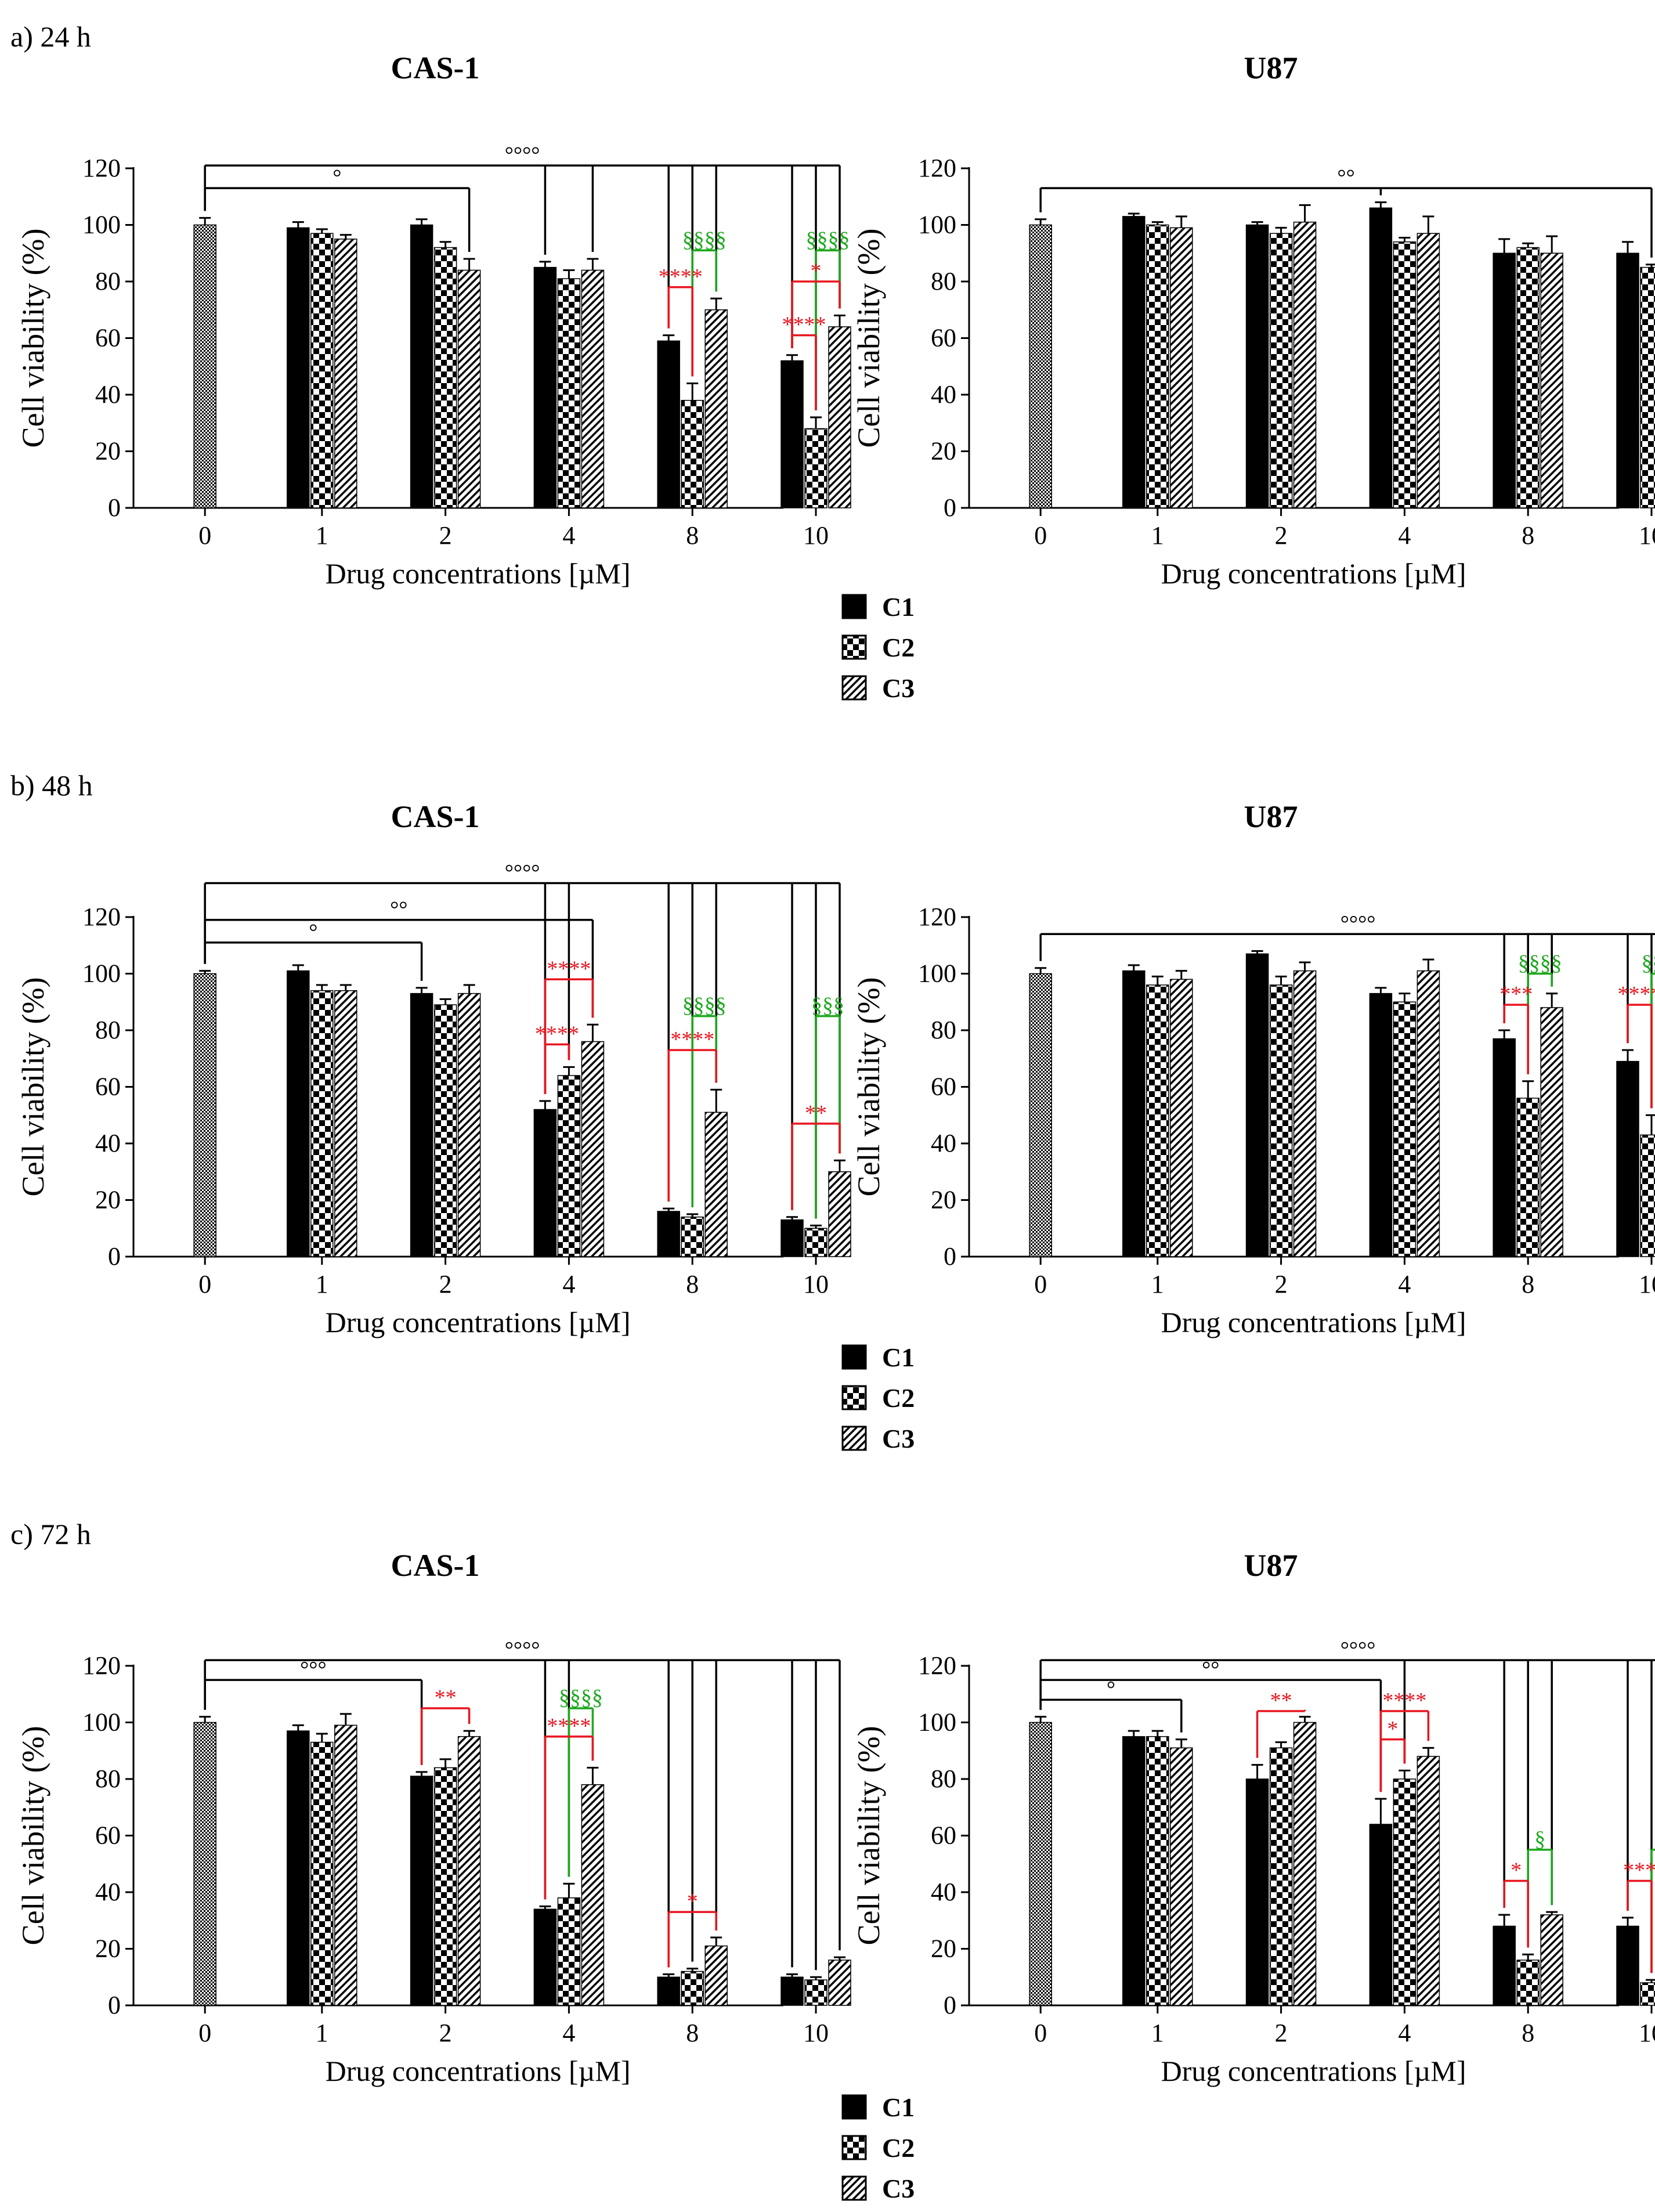 This screenshot has height=2212, width=1655. I want to click on legend-label-c1: C1, so click(898, 1358).